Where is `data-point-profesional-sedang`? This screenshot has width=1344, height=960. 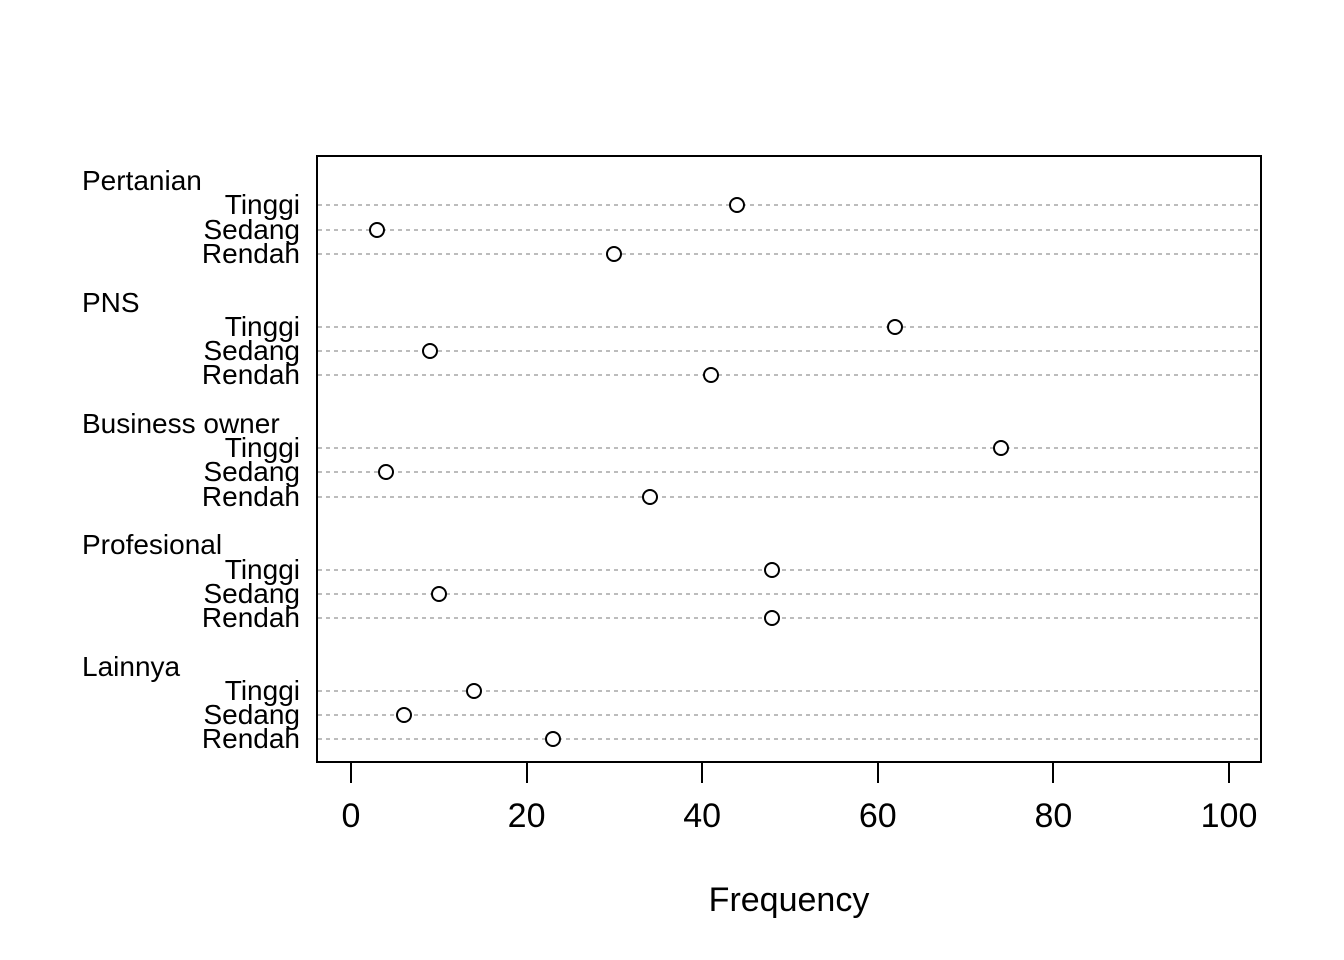 data-point-profesional-sedang is located at coordinates (438, 593).